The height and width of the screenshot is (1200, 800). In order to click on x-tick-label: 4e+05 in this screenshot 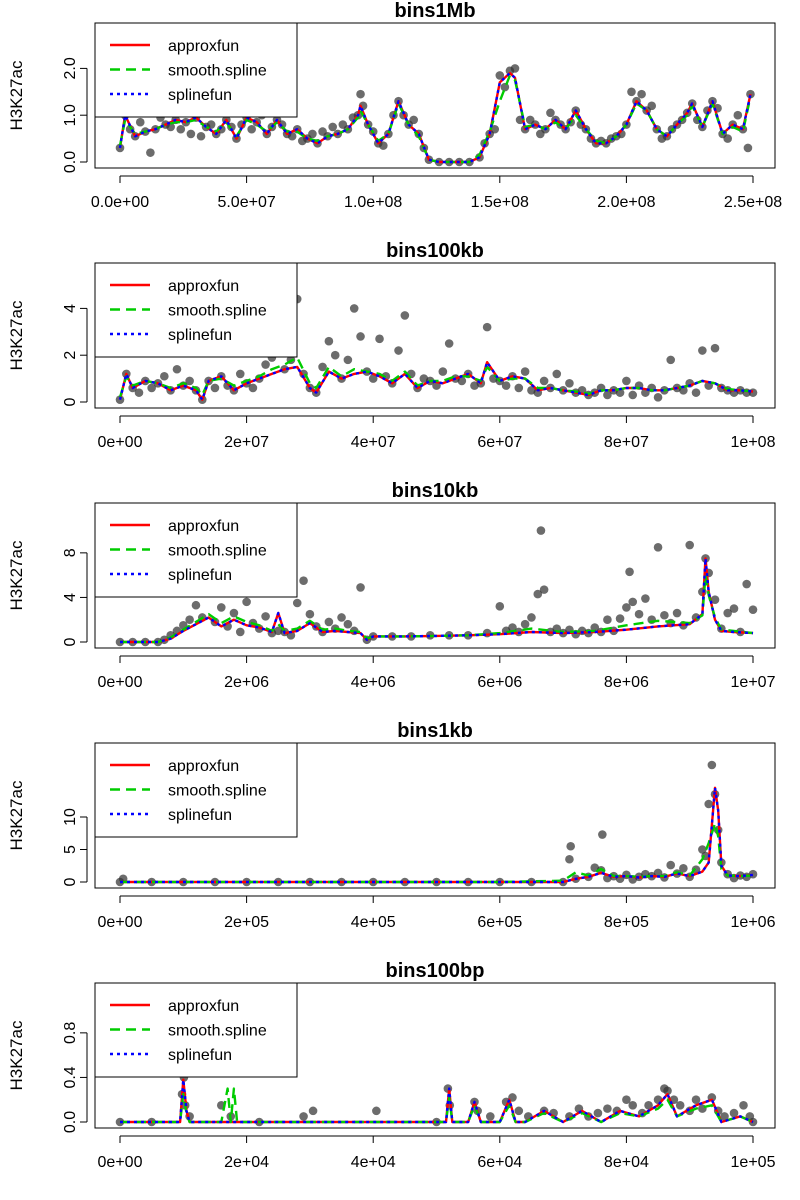, I will do `click(373, 922)`.